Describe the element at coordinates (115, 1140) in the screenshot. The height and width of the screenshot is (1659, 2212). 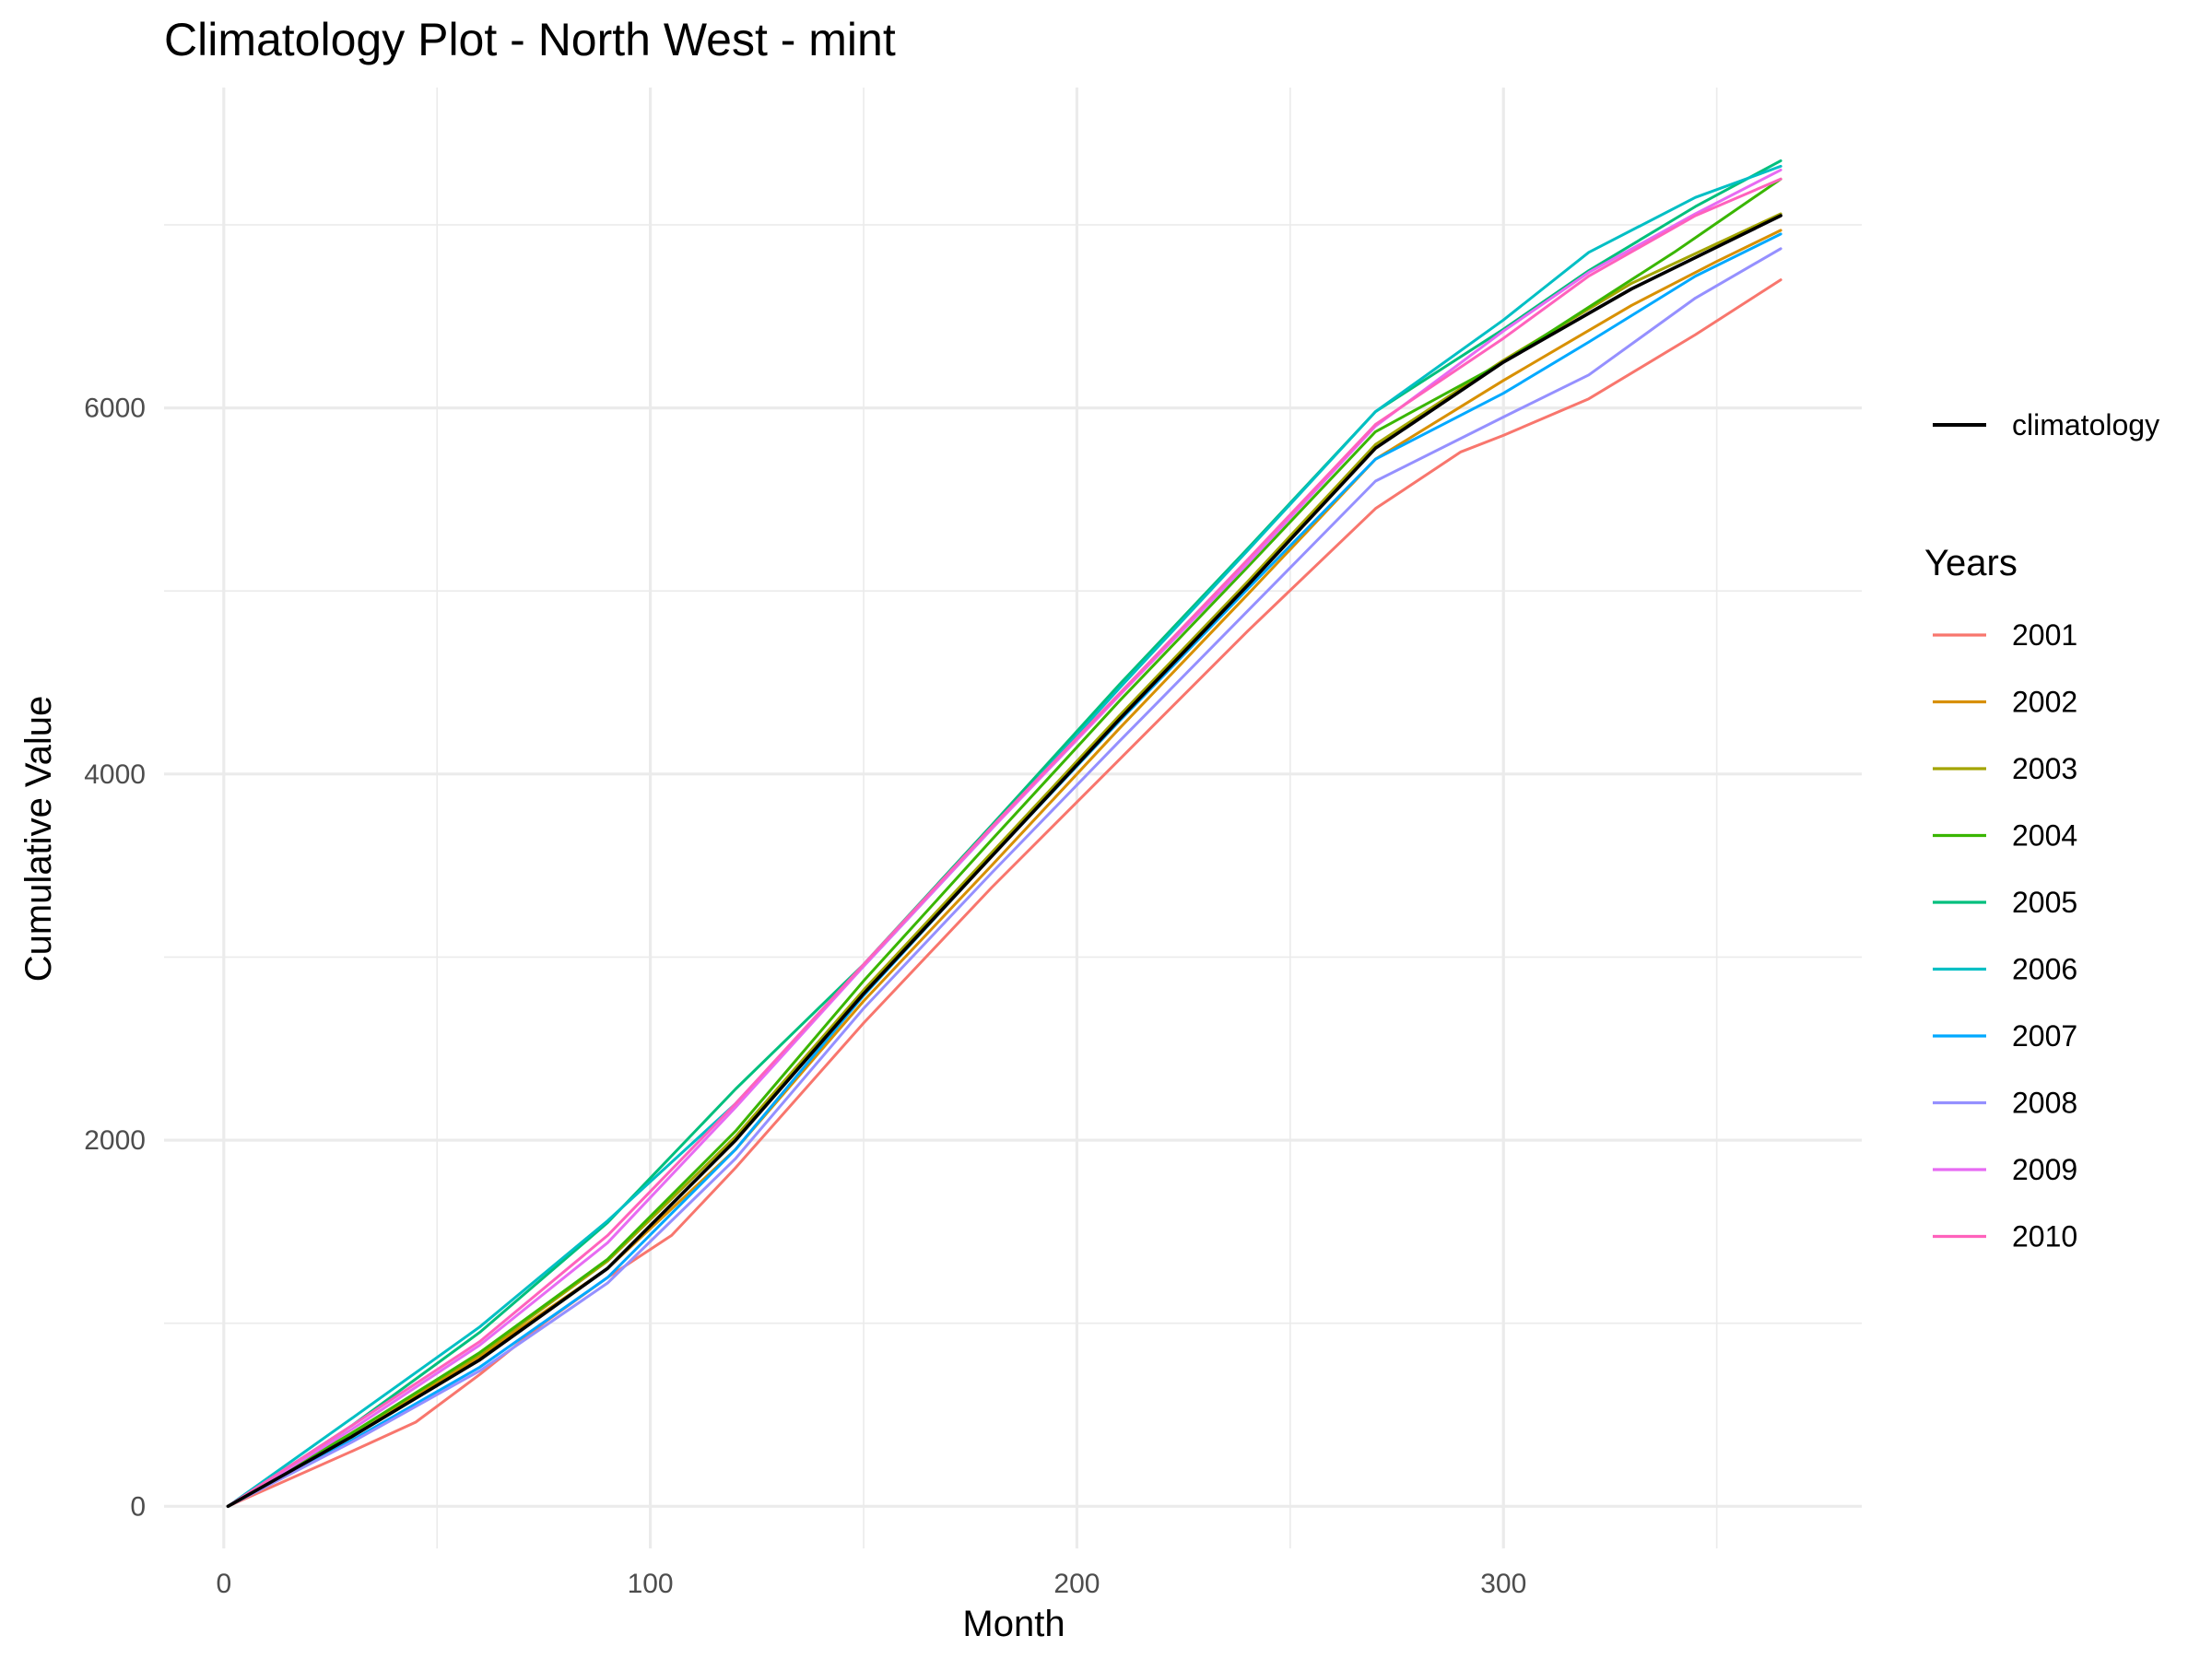
I see `y-tick-label: 2000` at that location.